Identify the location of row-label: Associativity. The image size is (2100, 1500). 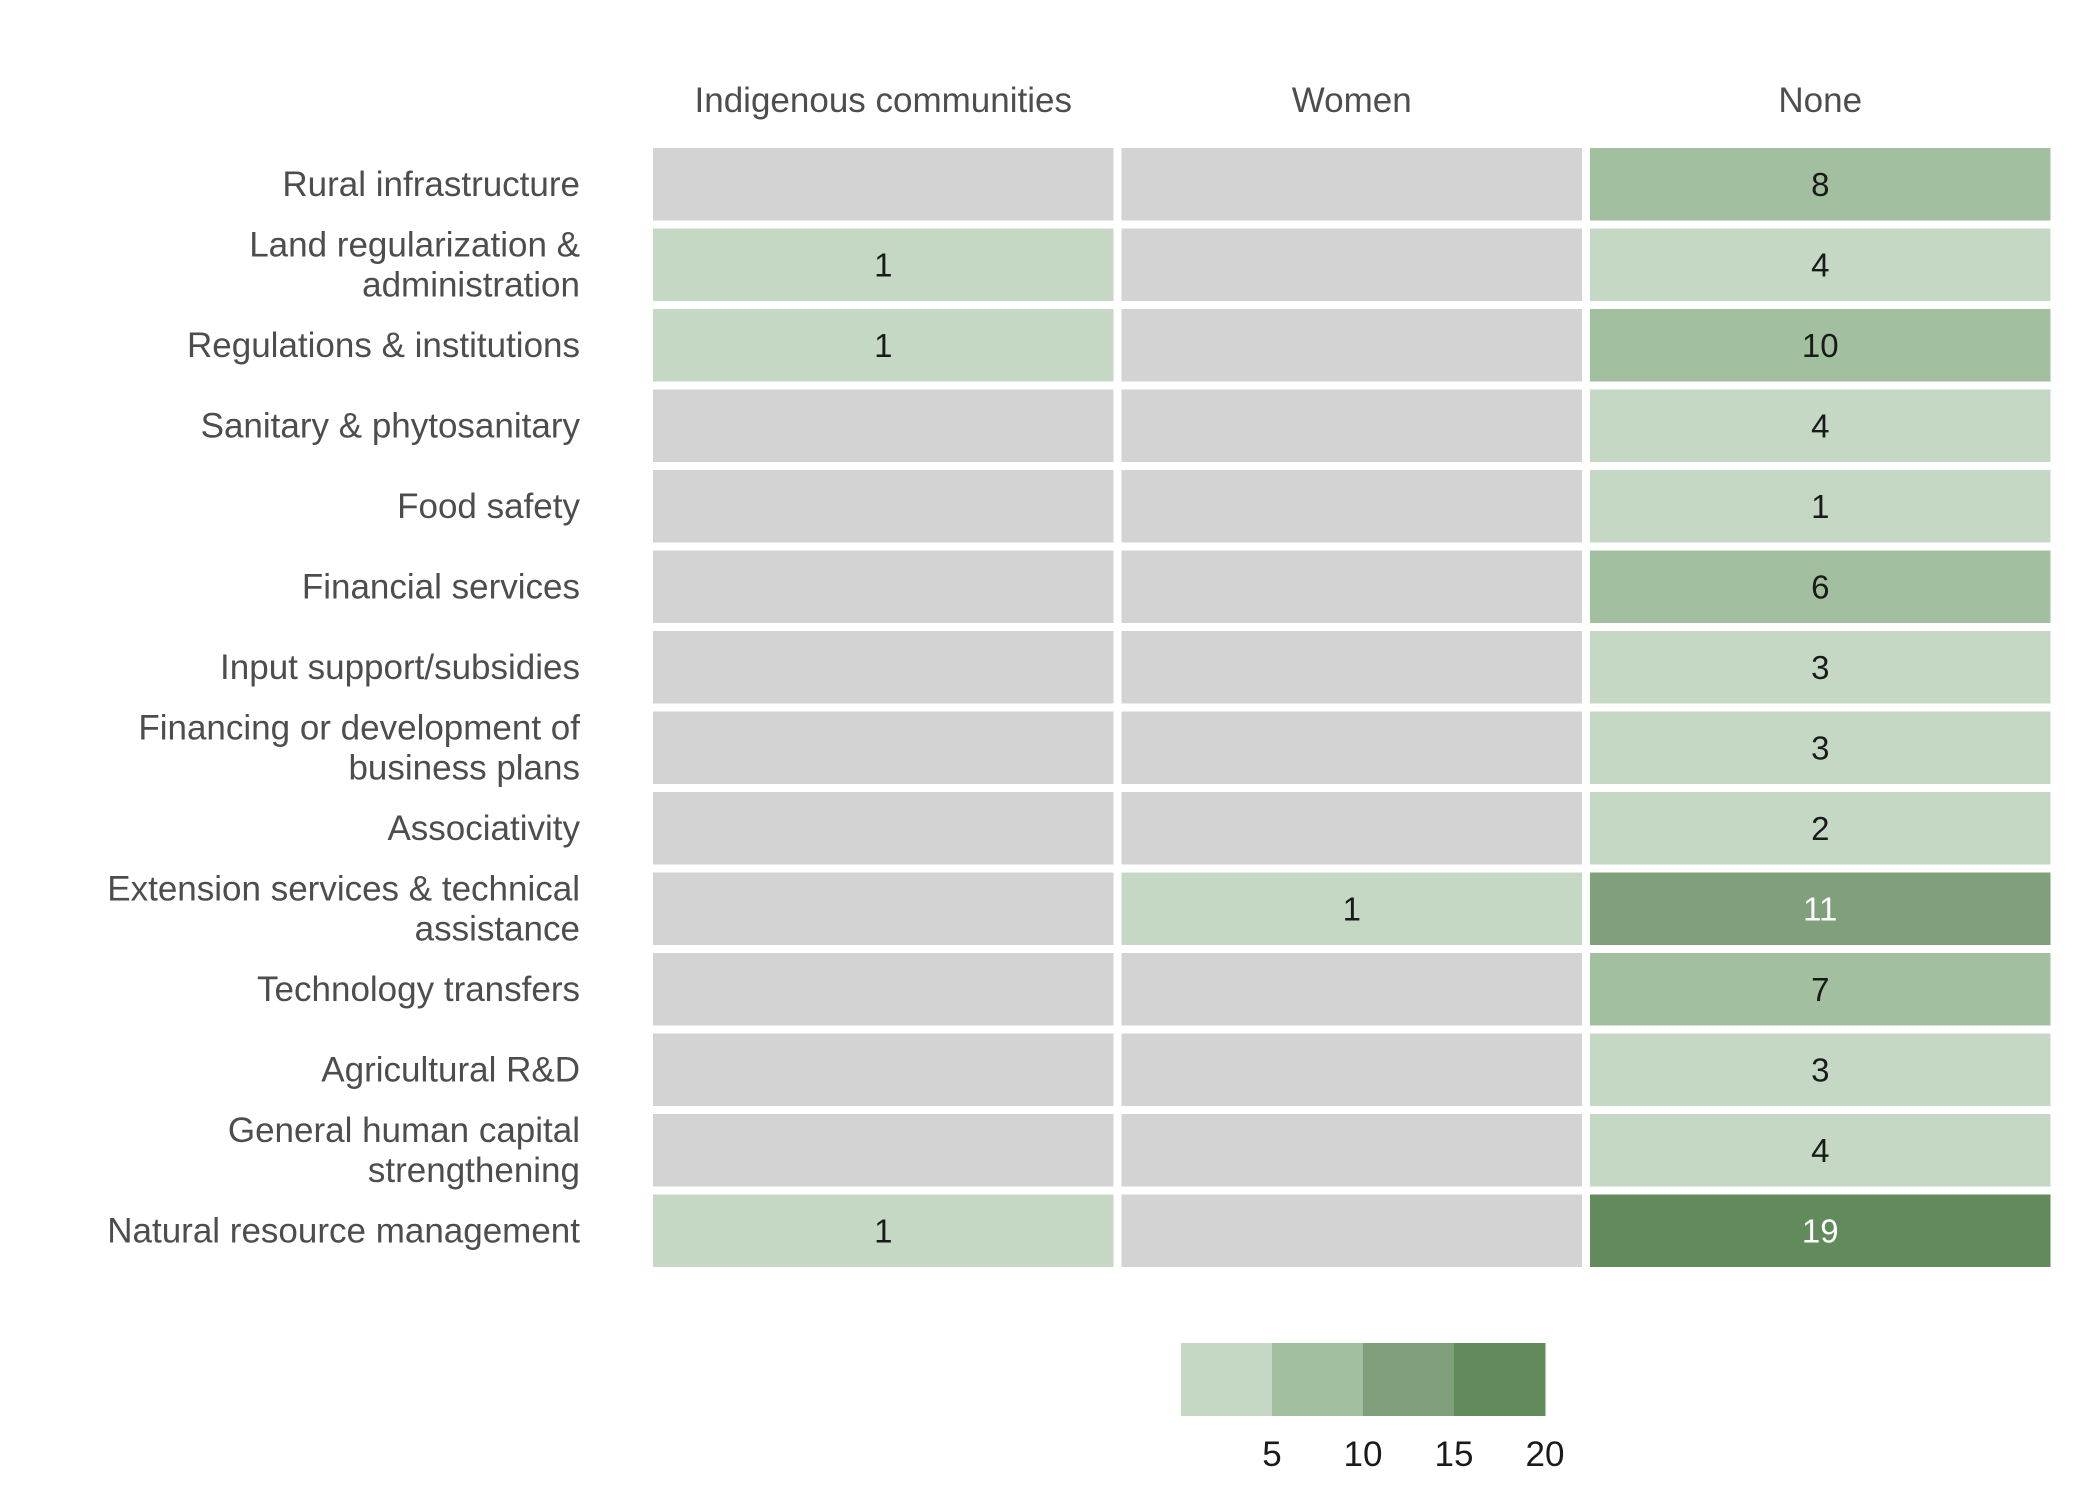
(483, 828).